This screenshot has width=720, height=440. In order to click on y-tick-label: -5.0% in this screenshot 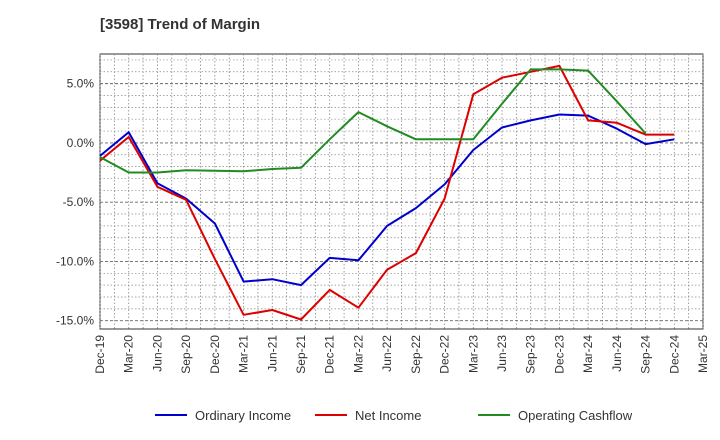, I will do `click(79, 202)`.